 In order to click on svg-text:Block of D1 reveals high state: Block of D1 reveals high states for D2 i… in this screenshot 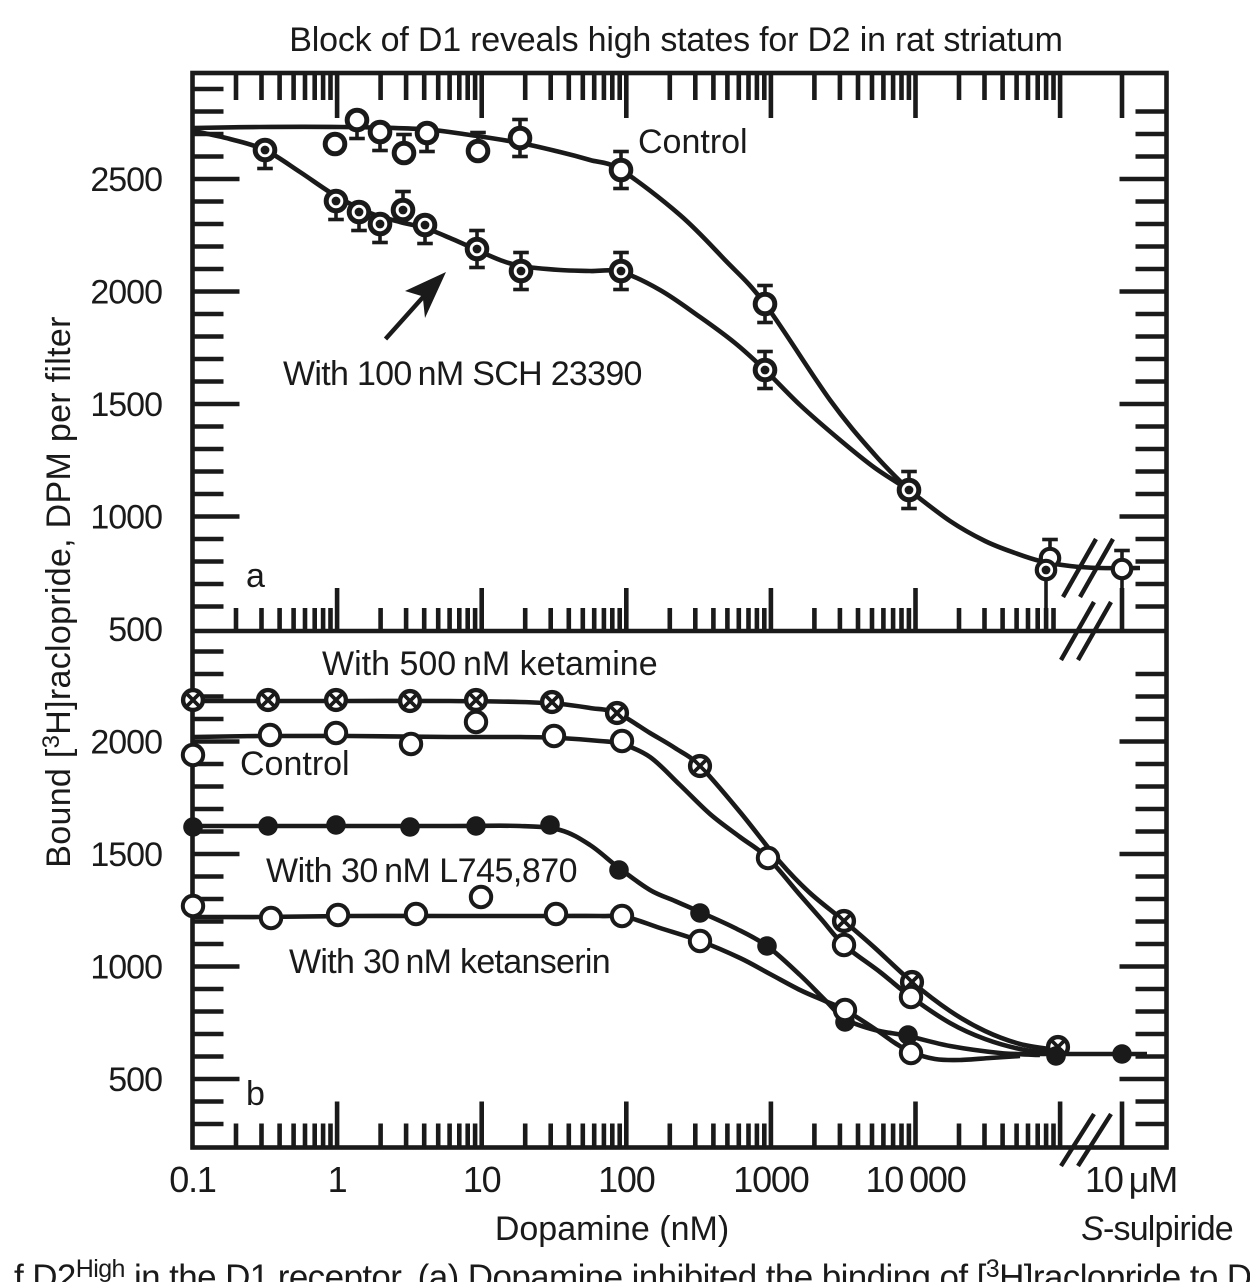, I will do `click(675, 40)`.